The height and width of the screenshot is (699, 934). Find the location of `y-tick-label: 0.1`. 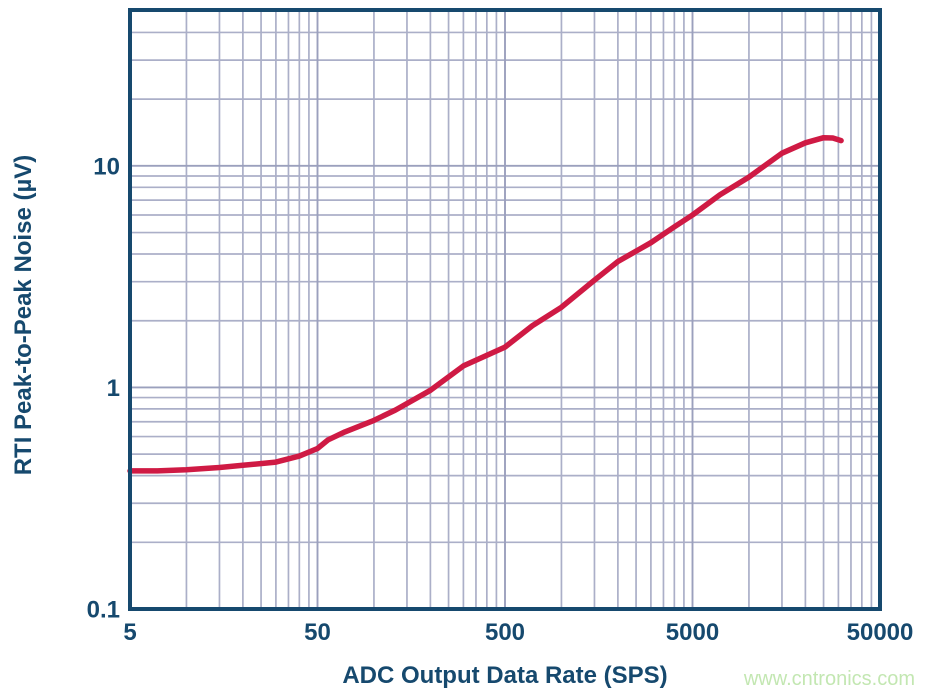

y-tick-label: 0.1 is located at coordinates (103, 610).